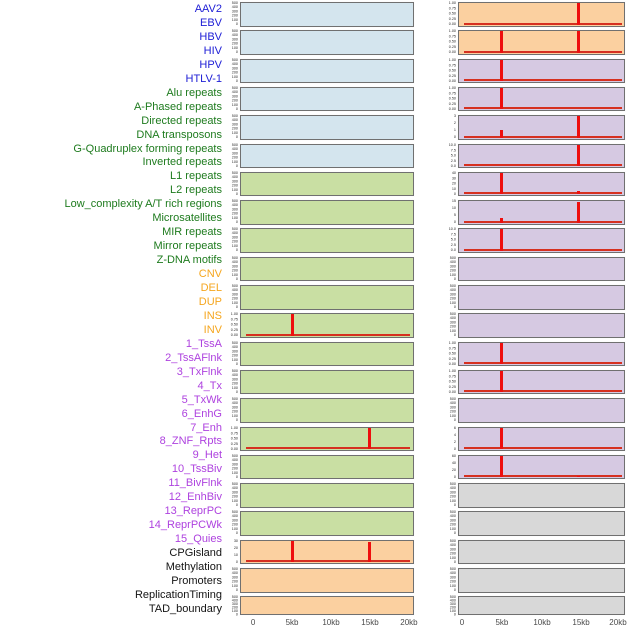 The width and height of the screenshot is (630, 630). What do you see at coordinates (453, 245) in the screenshot?
I see `y-tick-label: 2.5` at bounding box center [453, 245].